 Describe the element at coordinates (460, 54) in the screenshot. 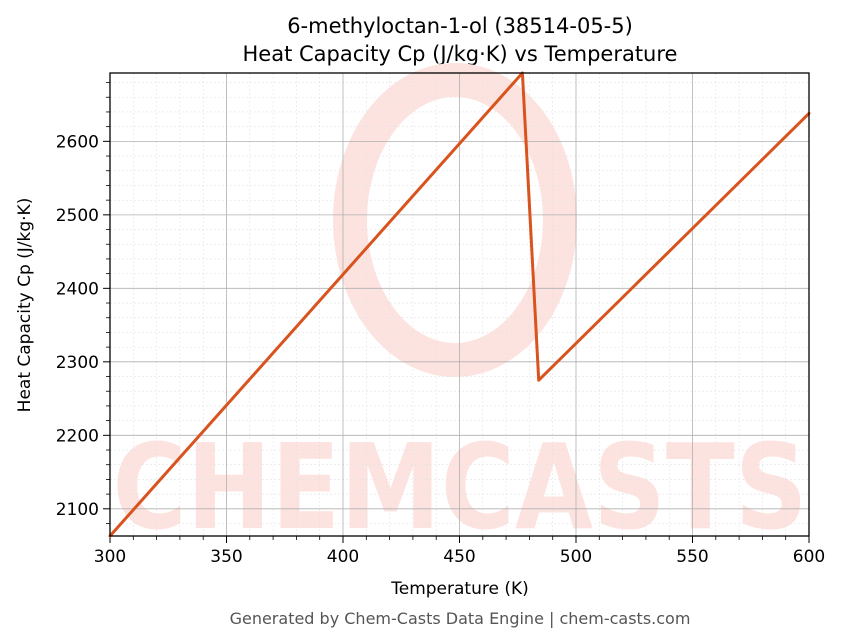

I see `chart-title-line2: Heat Capacity Cp (J/kg·K) vs Temperature` at that location.